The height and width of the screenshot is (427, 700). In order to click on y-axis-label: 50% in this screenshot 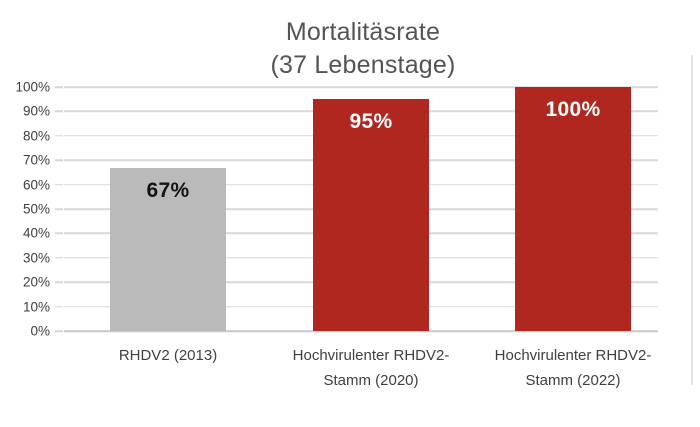, I will do `click(36, 209)`.